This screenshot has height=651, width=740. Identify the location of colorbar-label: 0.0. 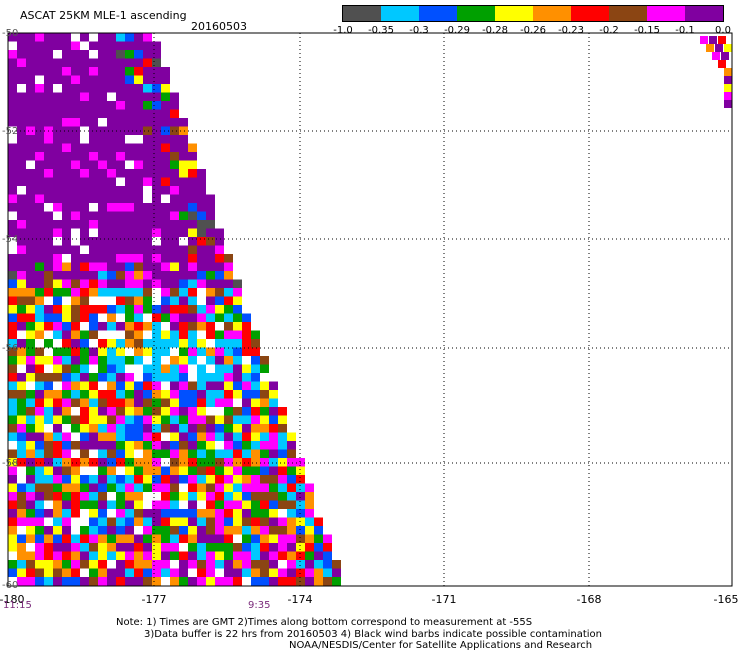
(723, 30).